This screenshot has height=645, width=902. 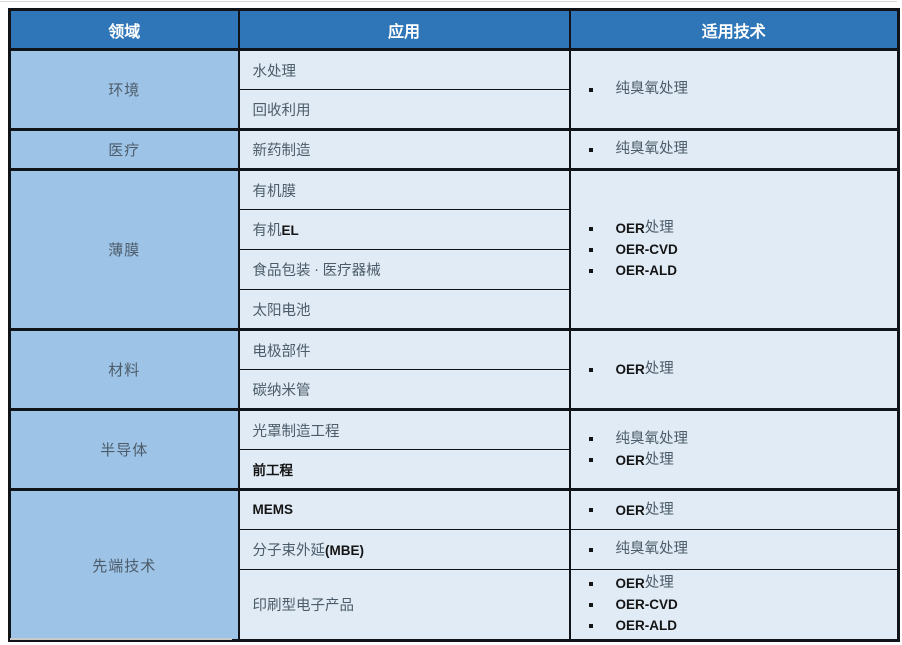 I want to click on field-cell: 材料, so click(x=124, y=369).